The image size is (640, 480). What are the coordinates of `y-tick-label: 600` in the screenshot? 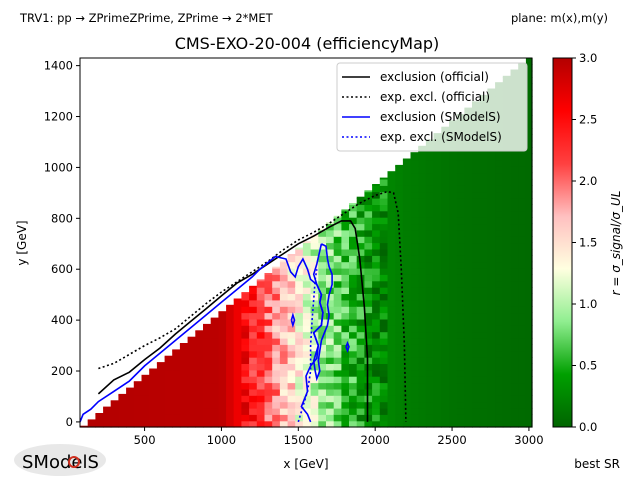 It's located at (62, 269).